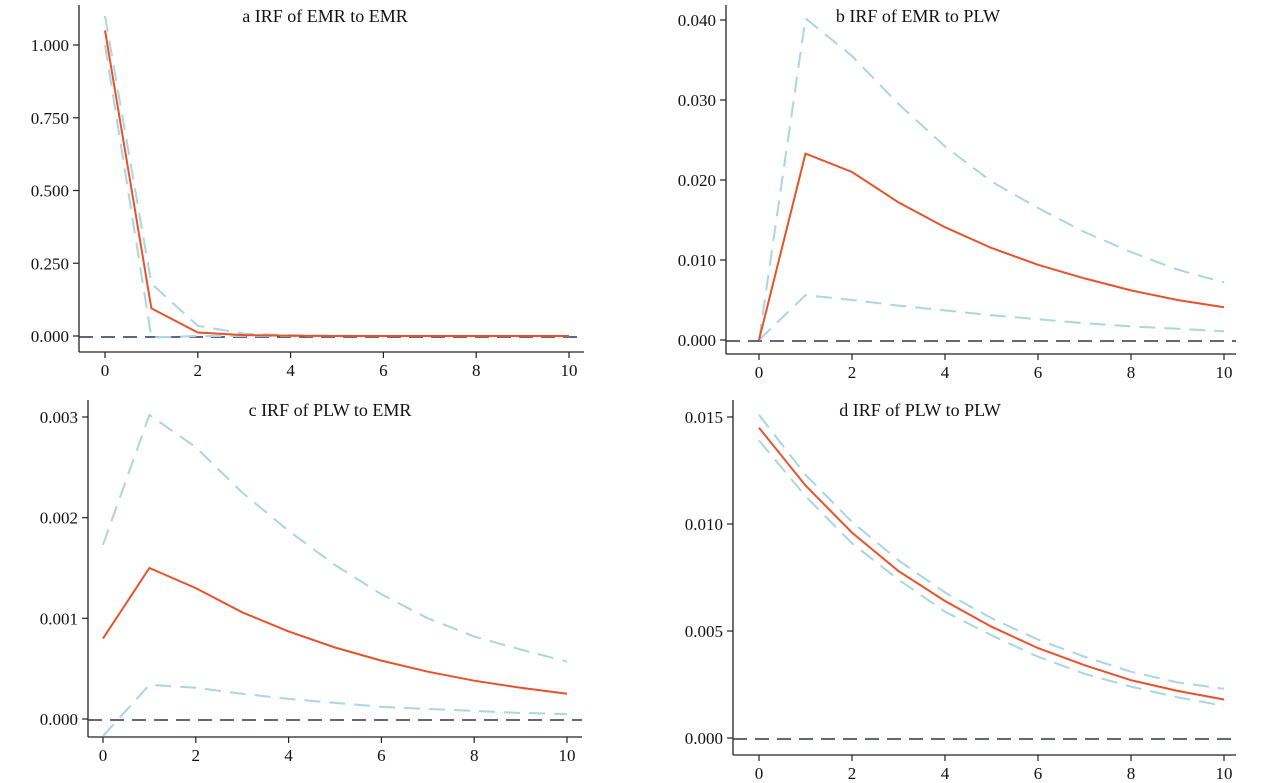 The height and width of the screenshot is (783, 1269). Describe the element at coordinates (50, 191) in the screenshot. I see `y-tick-label: 0.500` at that location.